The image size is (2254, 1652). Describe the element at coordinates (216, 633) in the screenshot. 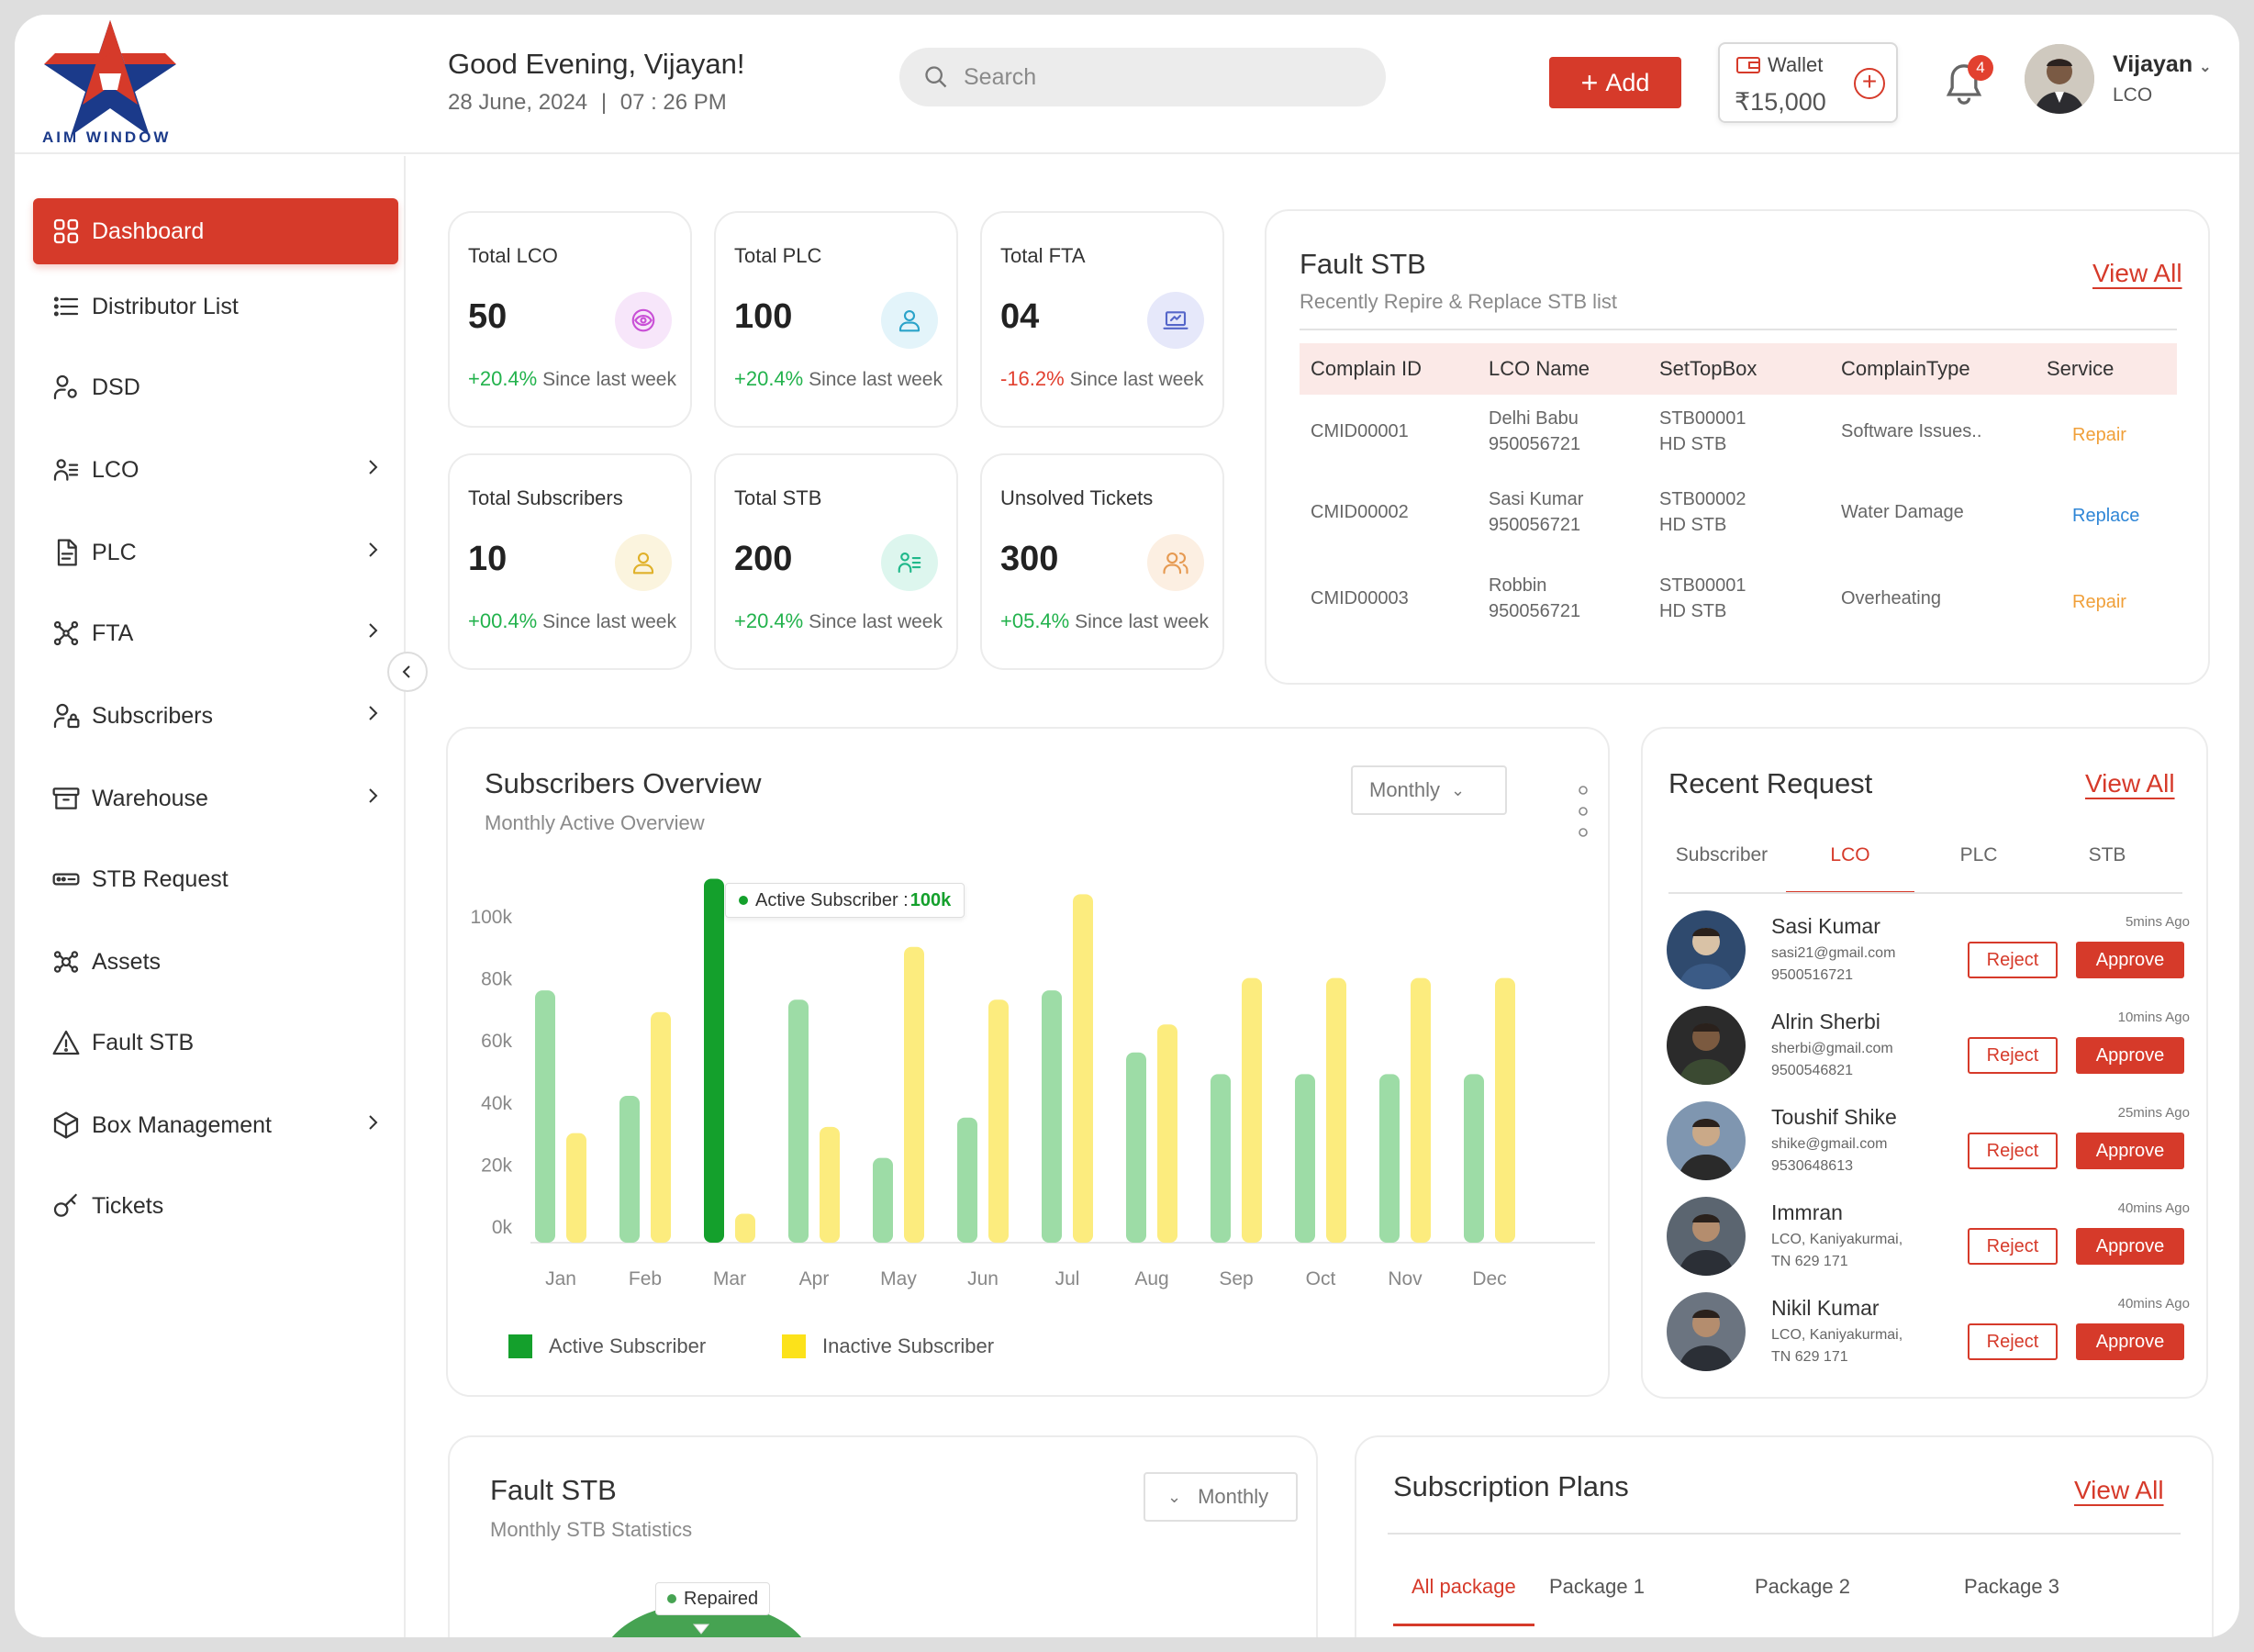

I see `sidebar-item-fta: FTA` at that location.